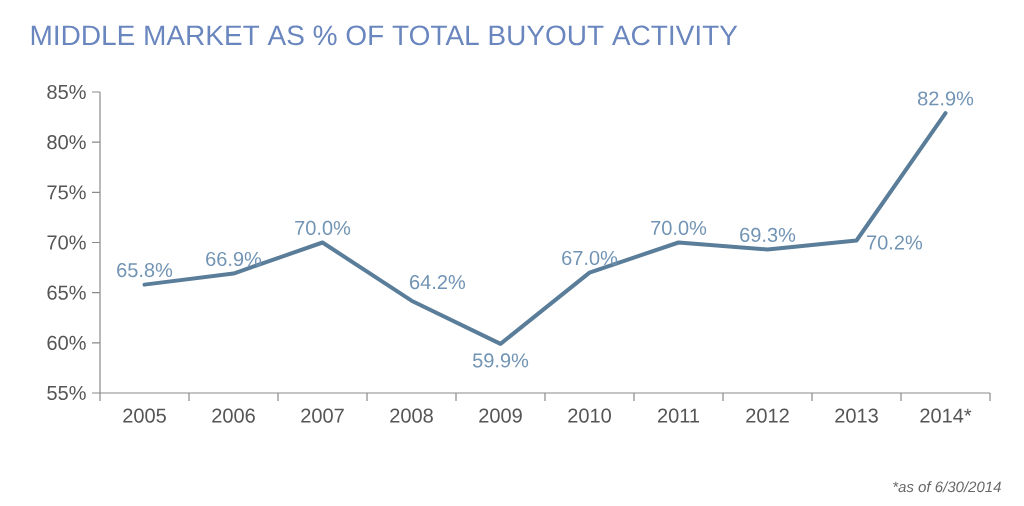  Describe the element at coordinates (856, 415) in the screenshot. I see `x-tick-label: 2013` at that location.